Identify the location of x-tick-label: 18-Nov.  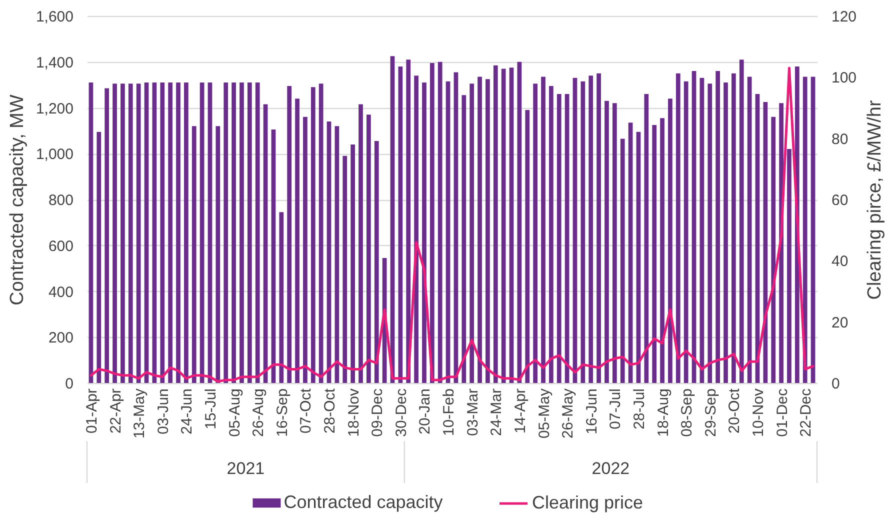
(353, 412).